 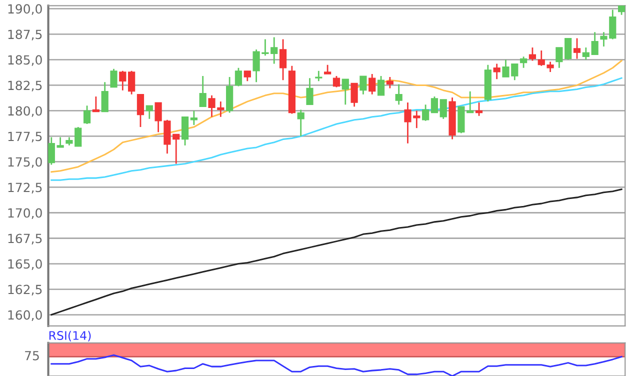 What do you see at coordinates (25, 60) in the screenshot?
I see `y-tick-label: 185,0` at bounding box center [25, 60].